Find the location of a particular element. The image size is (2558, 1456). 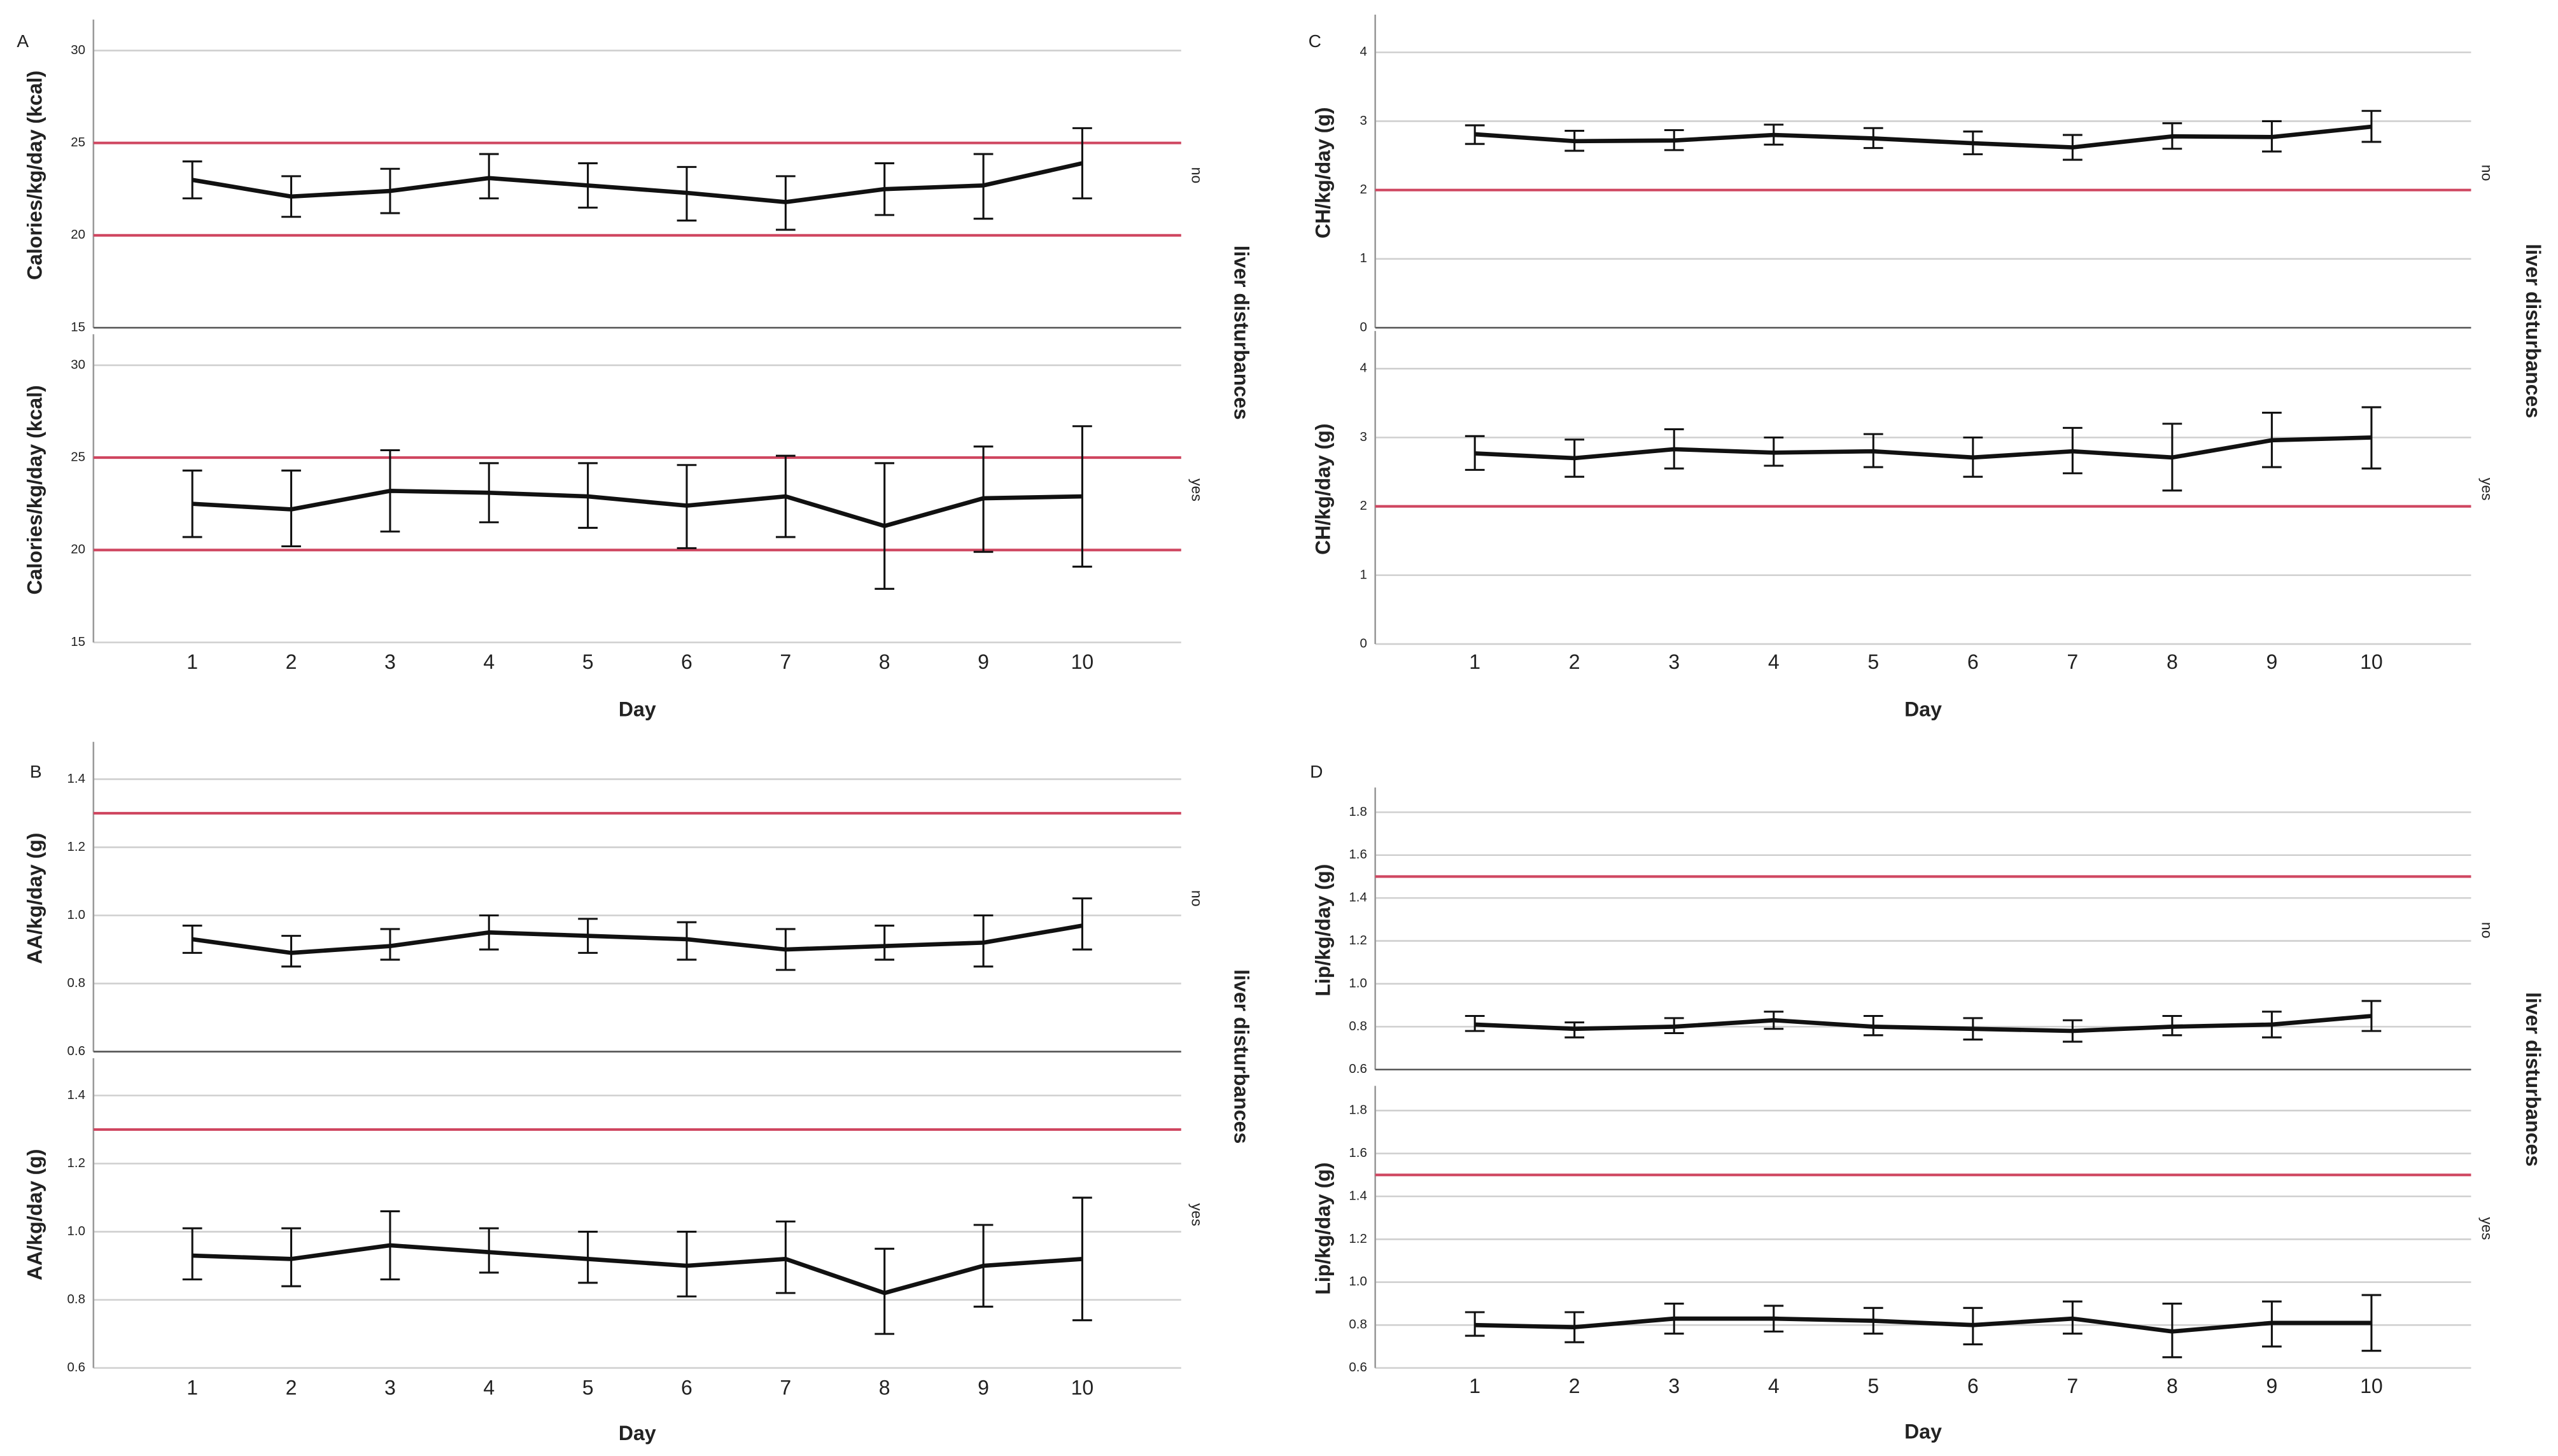

panel-label: A is located at coordinates (23, 41).